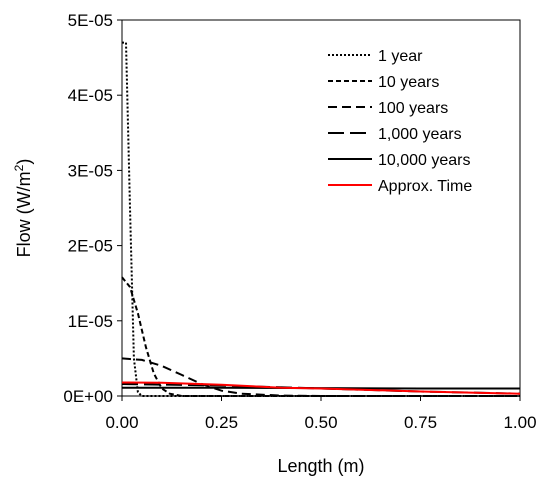 Image resolution: width=550 pixels, height=481 pixels. Describe the element at coordinates (90, 321) in the screenshot. I see `y-tick-label: 1E-05` at that location.